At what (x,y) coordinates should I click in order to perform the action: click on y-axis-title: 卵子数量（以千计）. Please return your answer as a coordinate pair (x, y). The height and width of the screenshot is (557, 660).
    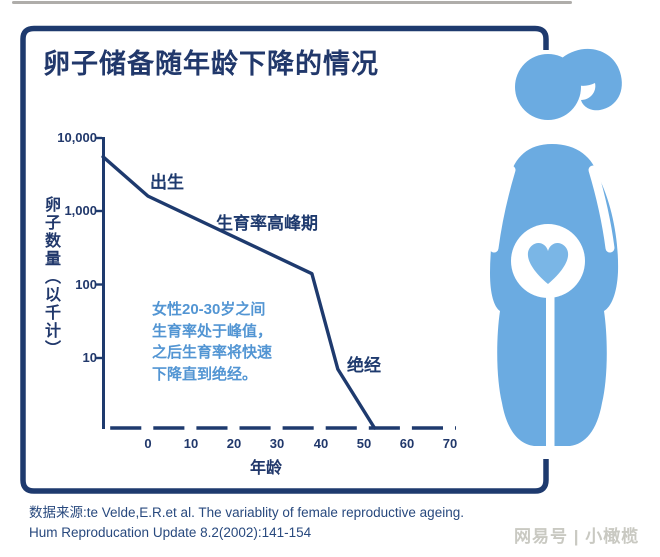
    Looking at the image, I should click on (50, 277).